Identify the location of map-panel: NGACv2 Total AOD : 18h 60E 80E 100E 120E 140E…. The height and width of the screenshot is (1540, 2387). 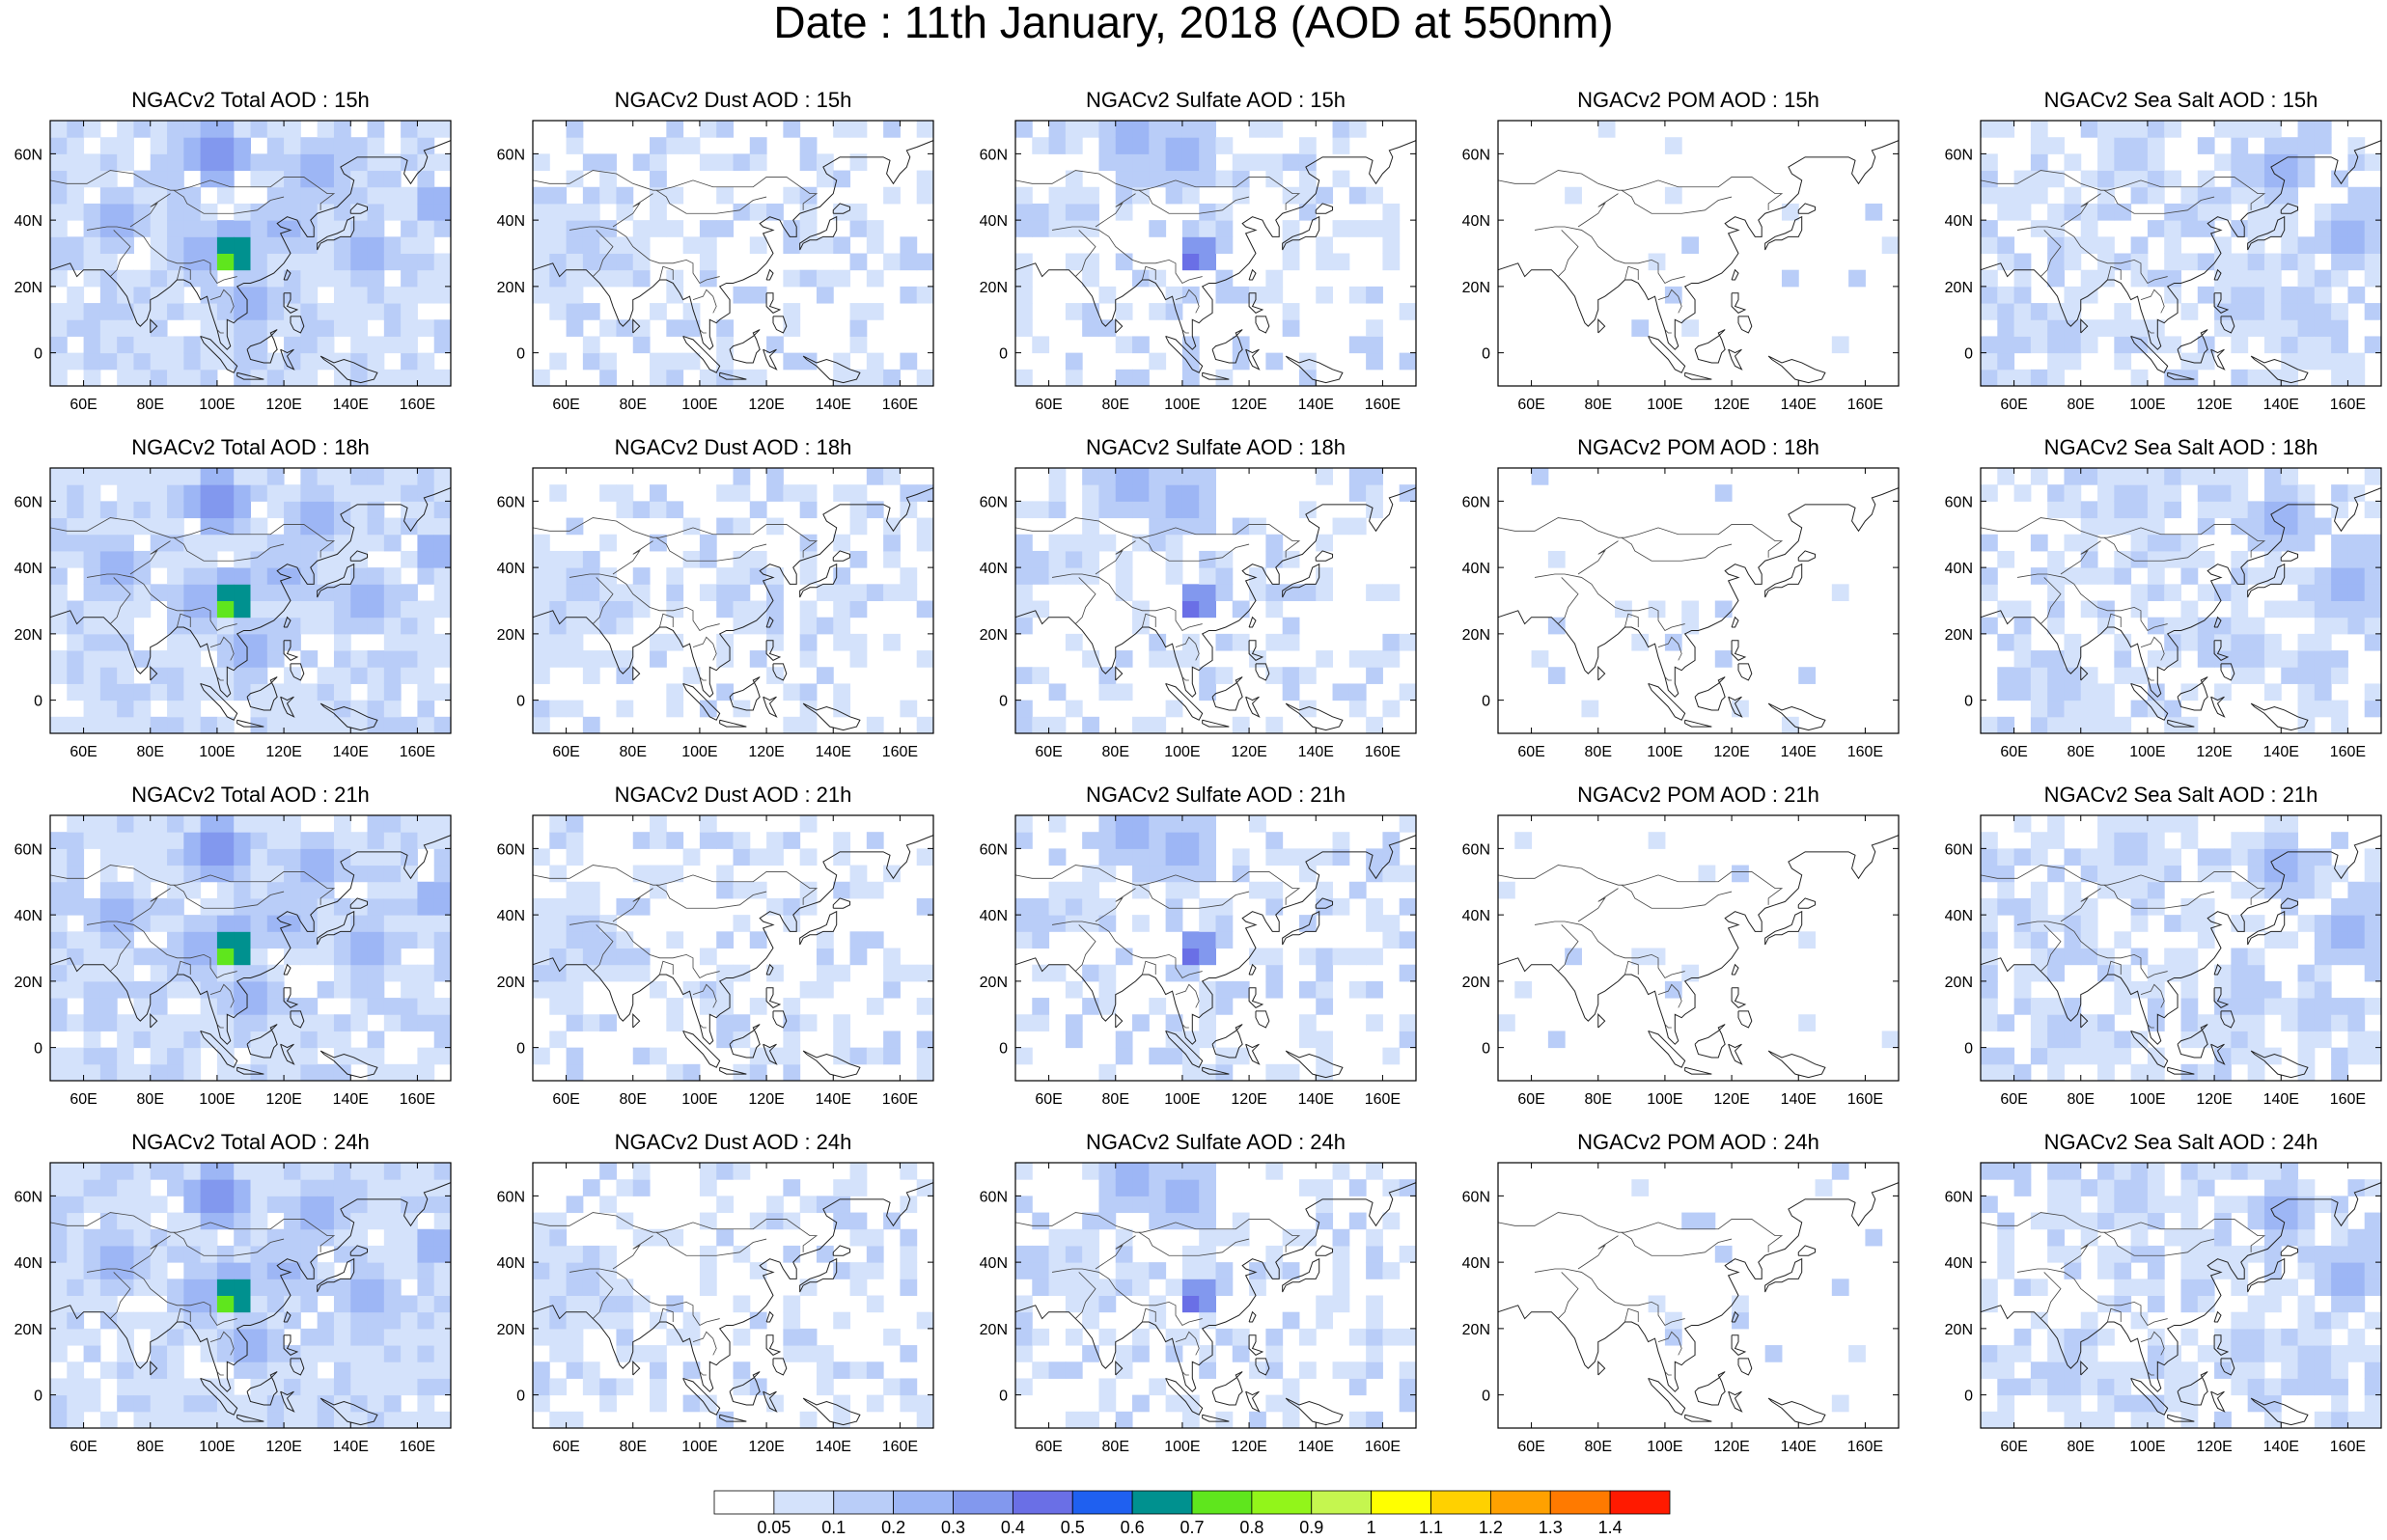
(226, 597).